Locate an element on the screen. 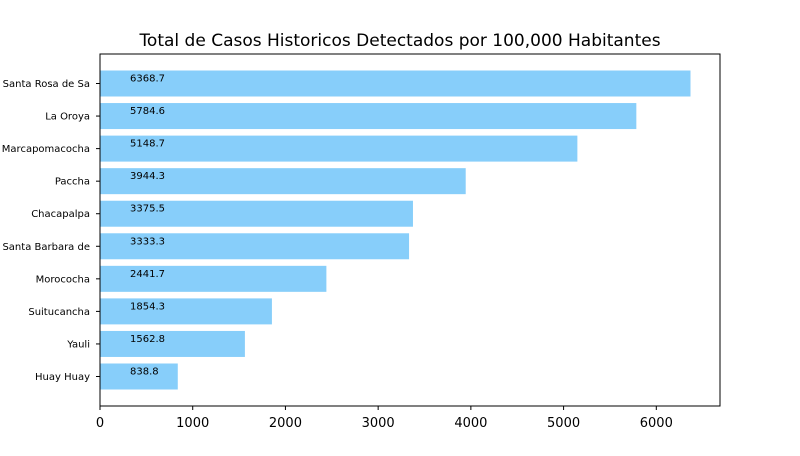 The height and width of the screenshot is (456, 800). x-tick-label-1000: 1000 is located at coordinates (192, 423).